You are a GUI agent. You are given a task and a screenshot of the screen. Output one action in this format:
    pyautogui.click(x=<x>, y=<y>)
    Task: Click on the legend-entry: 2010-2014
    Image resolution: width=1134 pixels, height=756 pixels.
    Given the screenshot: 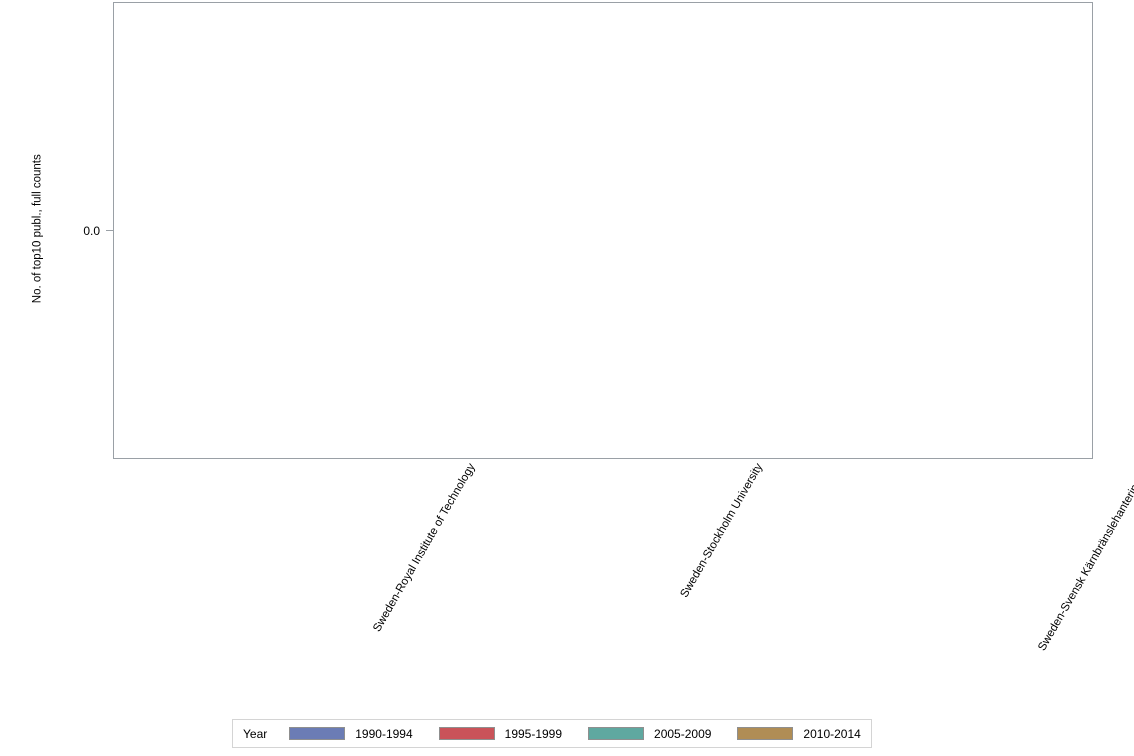 What is the action you would take?
    pyautogui.click(x=799, y=733)
    